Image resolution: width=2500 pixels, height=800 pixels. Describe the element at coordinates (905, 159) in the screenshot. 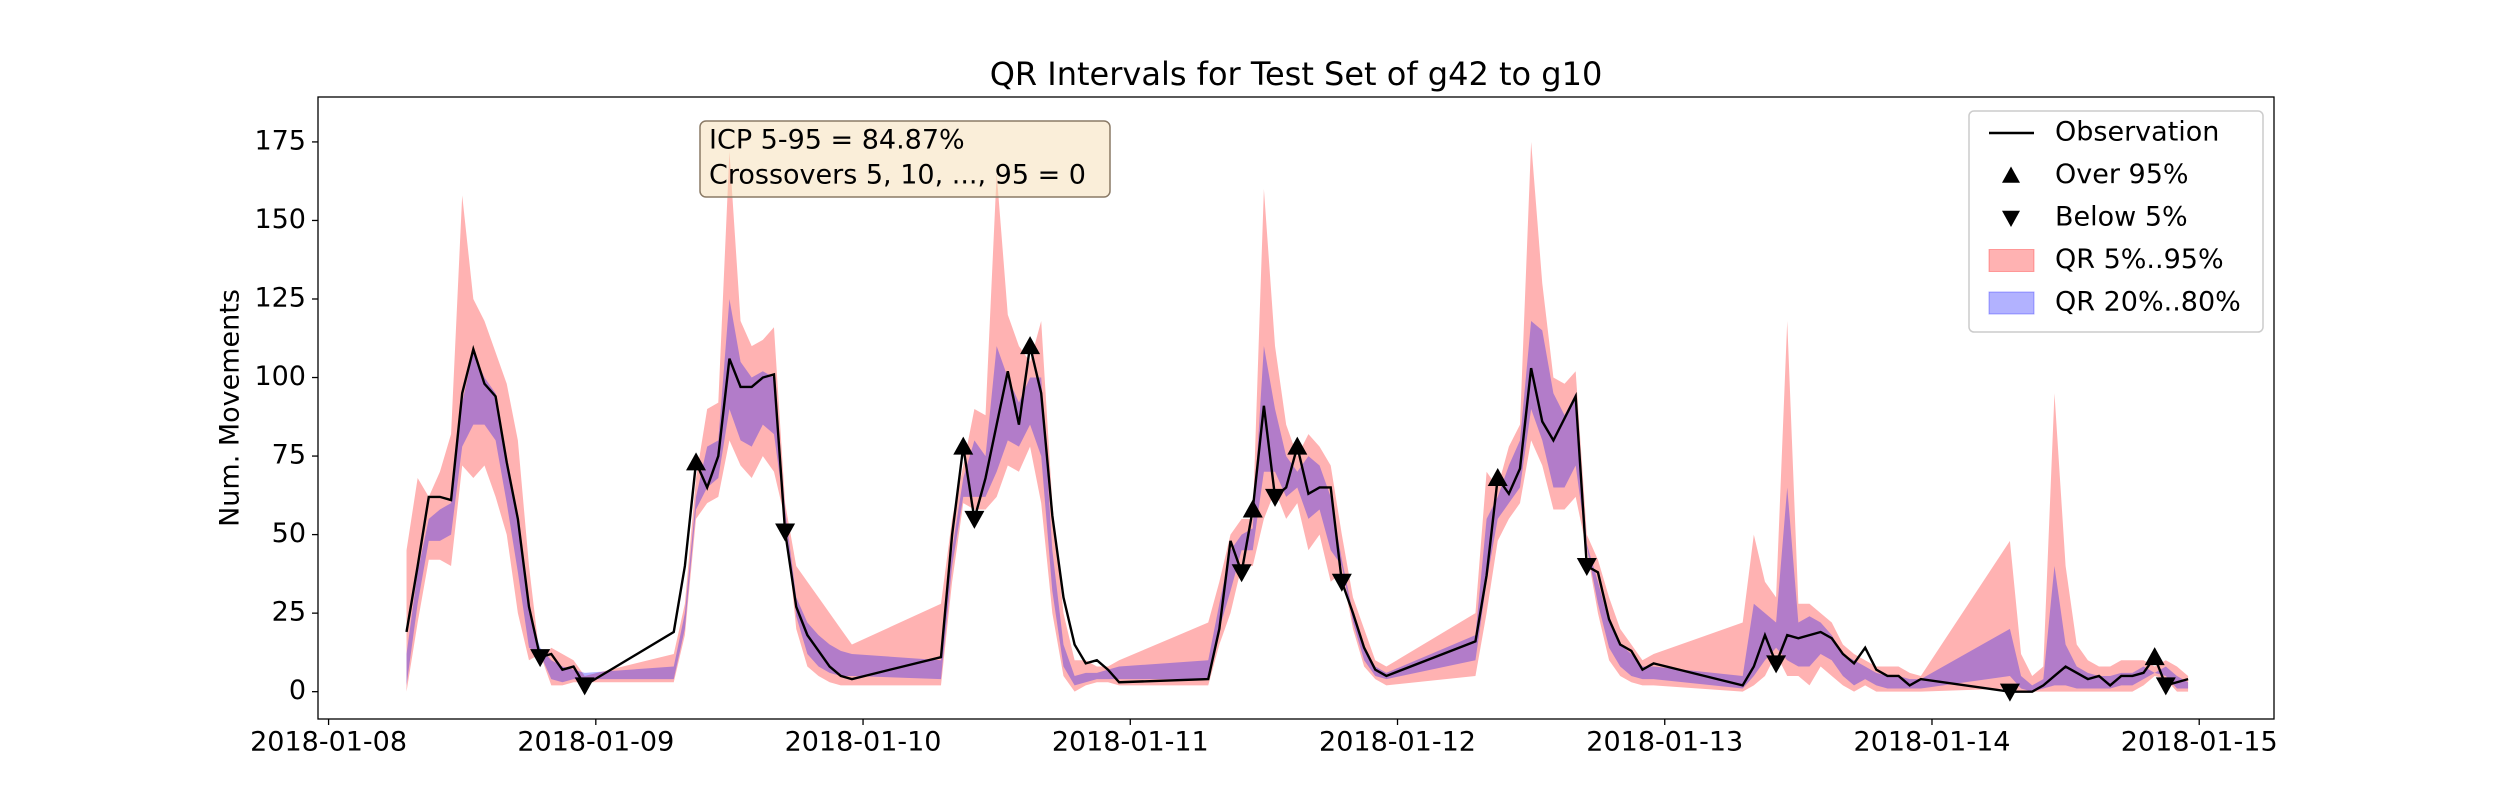

I see `annotation-box` at that location.